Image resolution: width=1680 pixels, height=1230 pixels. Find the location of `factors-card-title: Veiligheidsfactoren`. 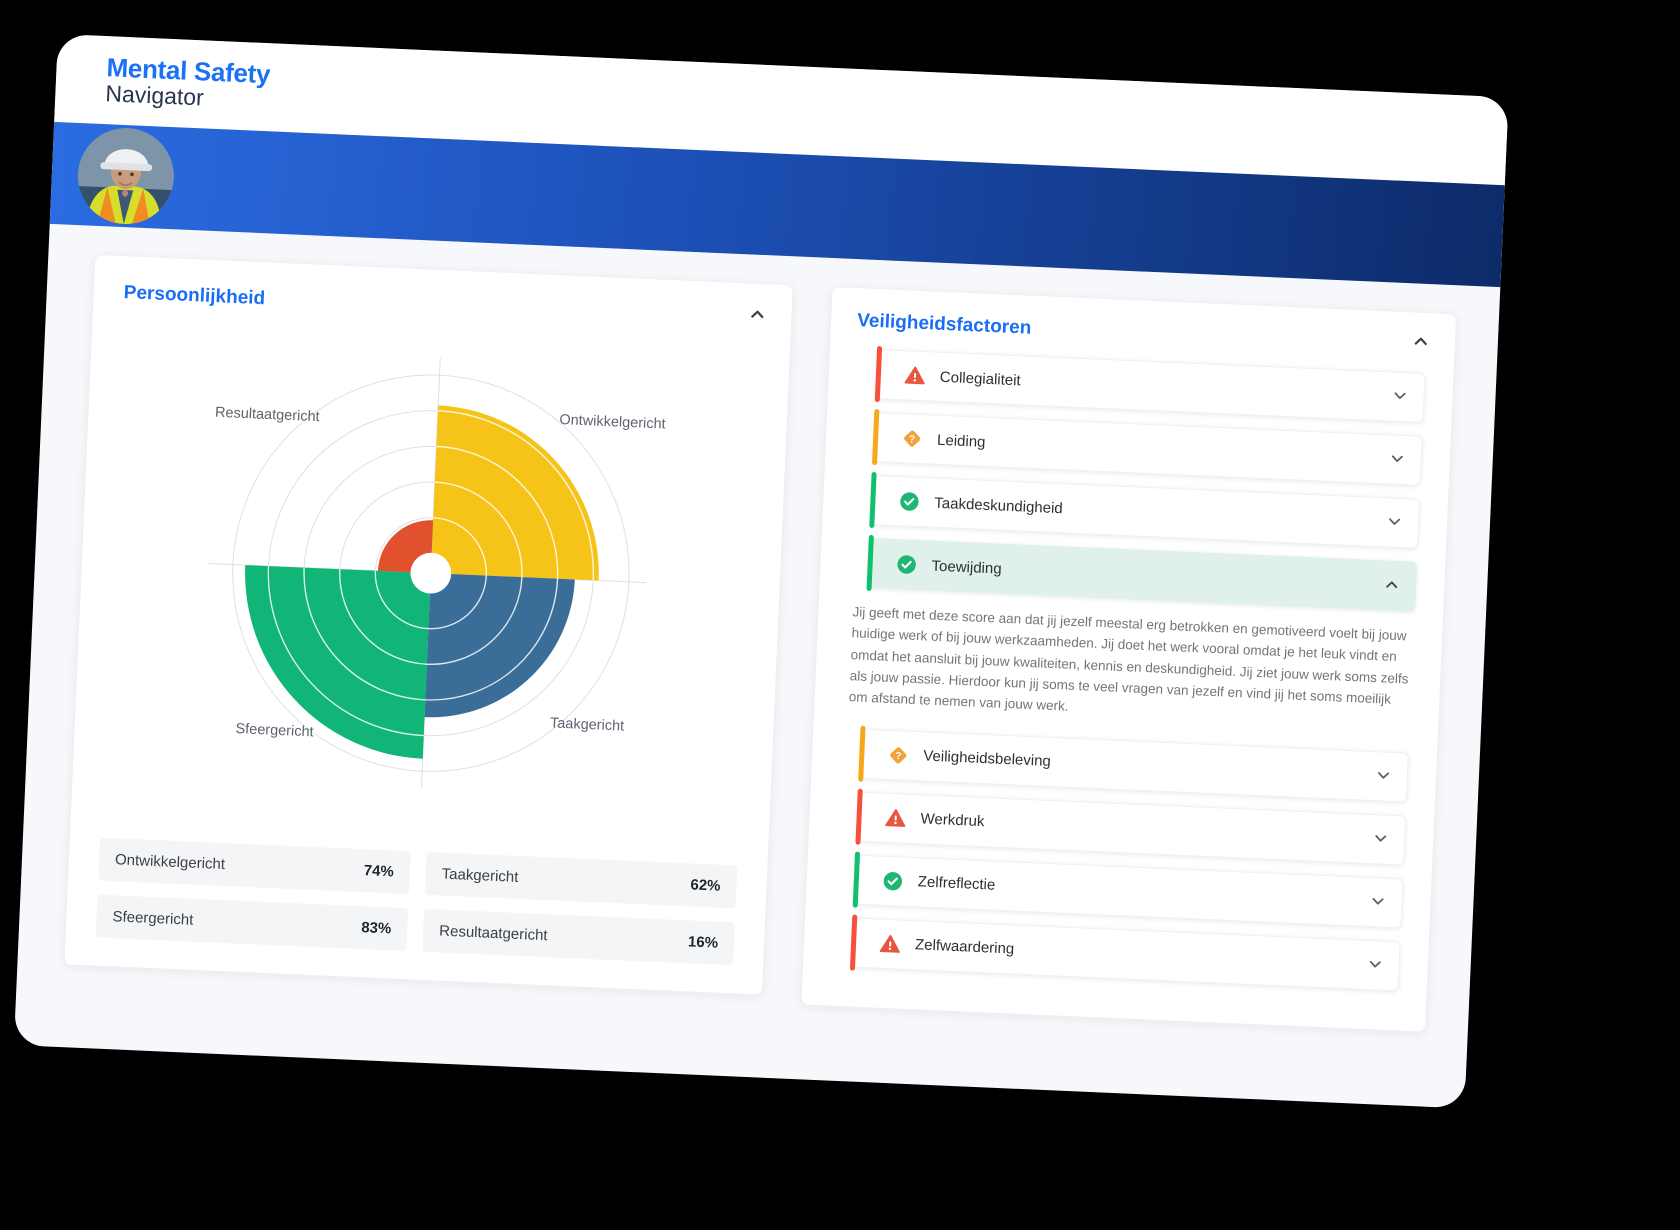

factors-card-title: Veiligheidsfactoren is located at coordinates (944, 324).